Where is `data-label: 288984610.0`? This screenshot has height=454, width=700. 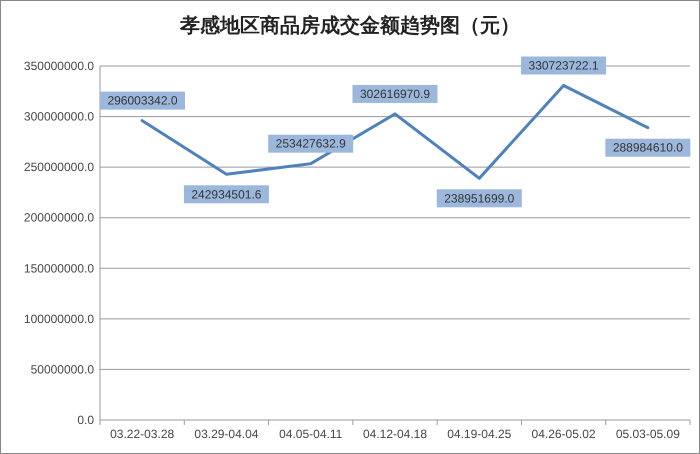 data-label: 288984610.0 is located at coordinates (648, 147).